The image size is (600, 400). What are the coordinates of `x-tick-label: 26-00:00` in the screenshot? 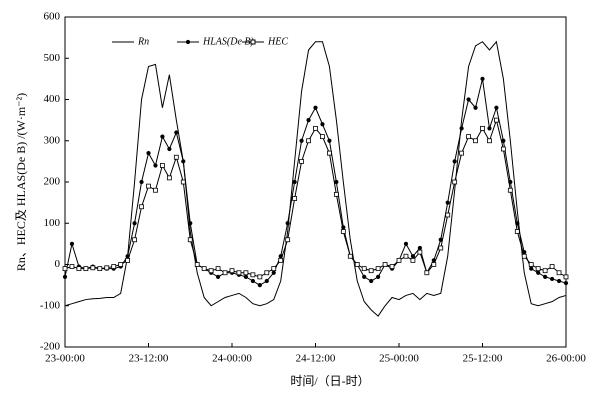 It's located at (566, 359).